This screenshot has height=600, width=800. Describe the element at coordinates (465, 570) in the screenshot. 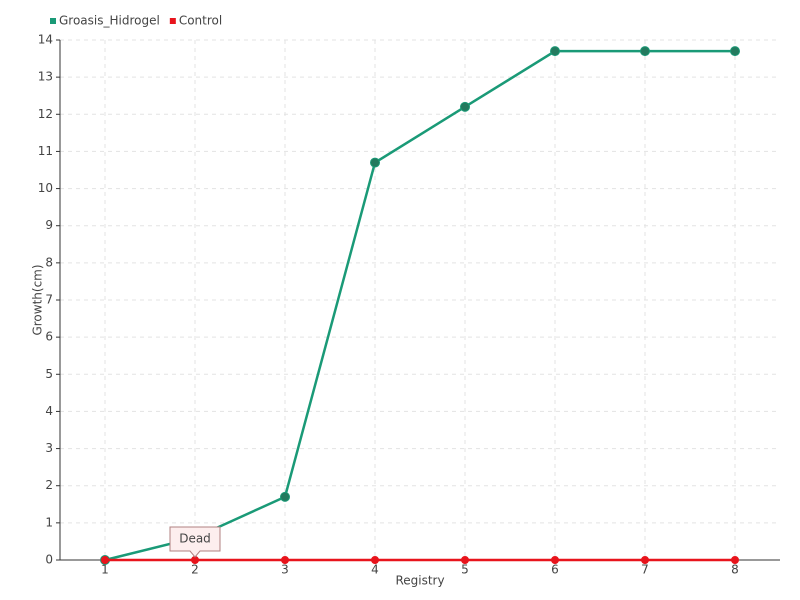

I see `x-tick-label: 5` at that location.